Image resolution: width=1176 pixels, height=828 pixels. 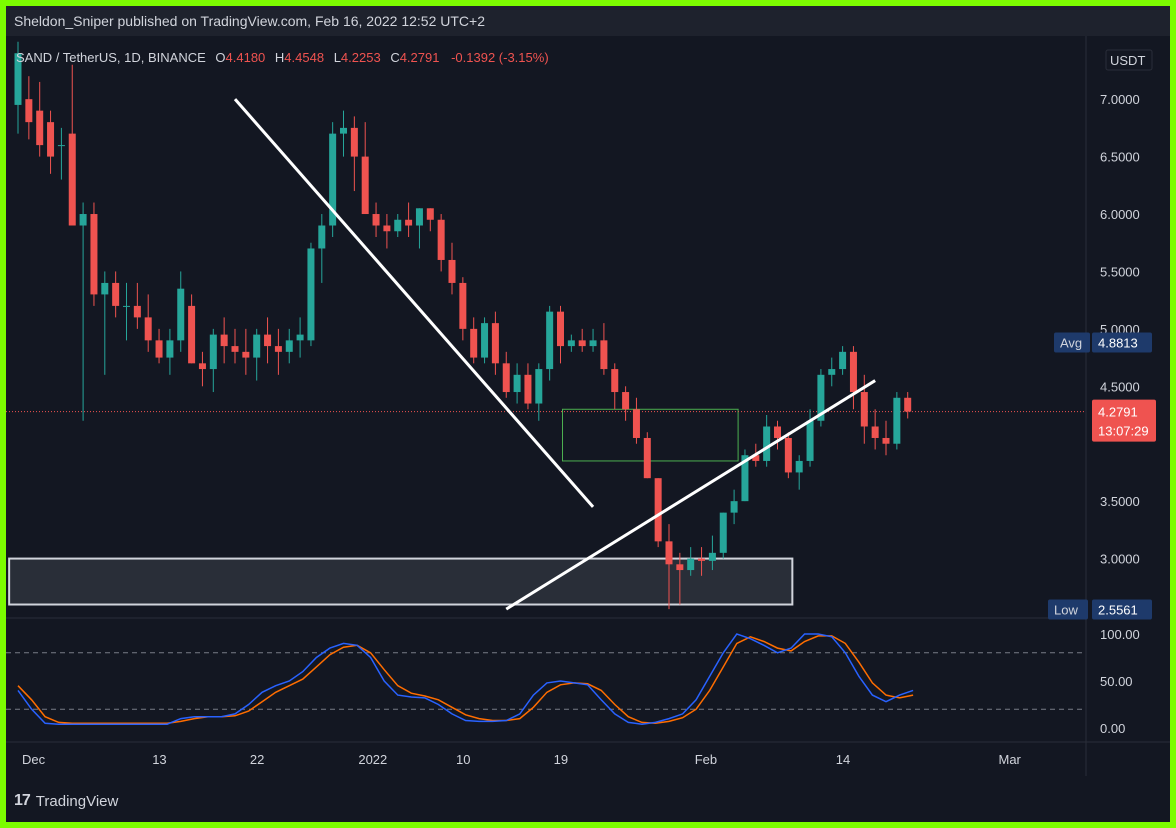 I want to click on price-tick-label: 6.5000, so click(x=1120, y=157).